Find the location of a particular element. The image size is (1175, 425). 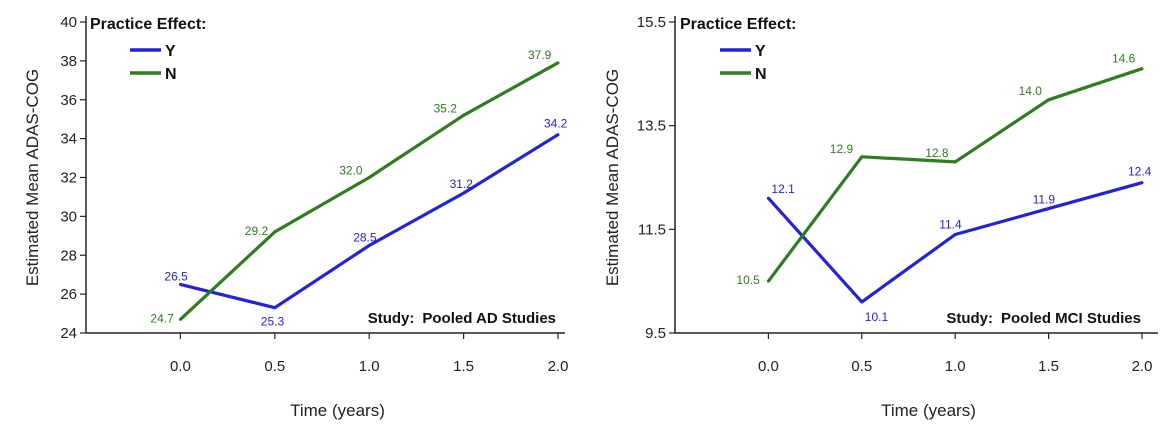

data-label-Y: 10.1 is located at coordinates (877, 317).